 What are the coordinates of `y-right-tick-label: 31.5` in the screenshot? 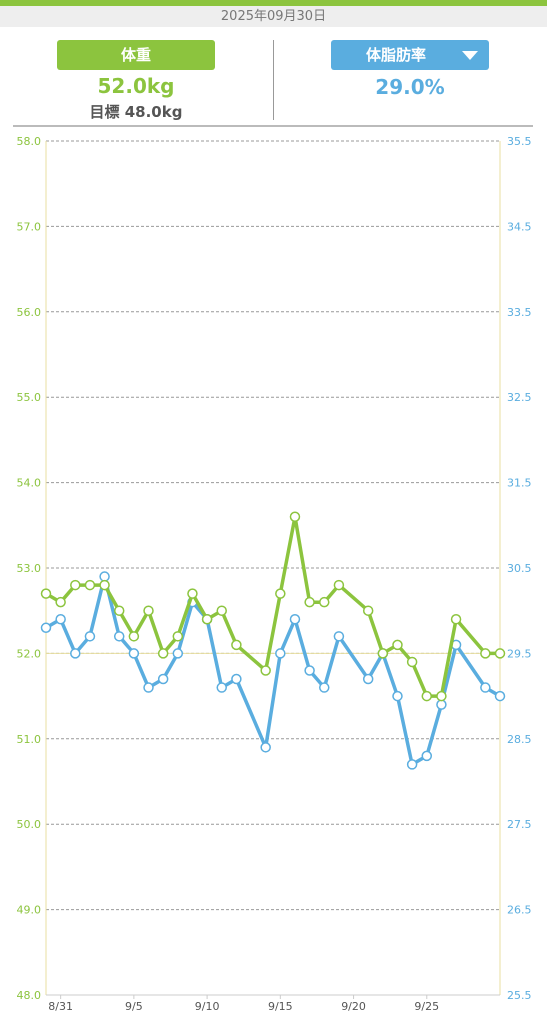 It's located at (519, 483).